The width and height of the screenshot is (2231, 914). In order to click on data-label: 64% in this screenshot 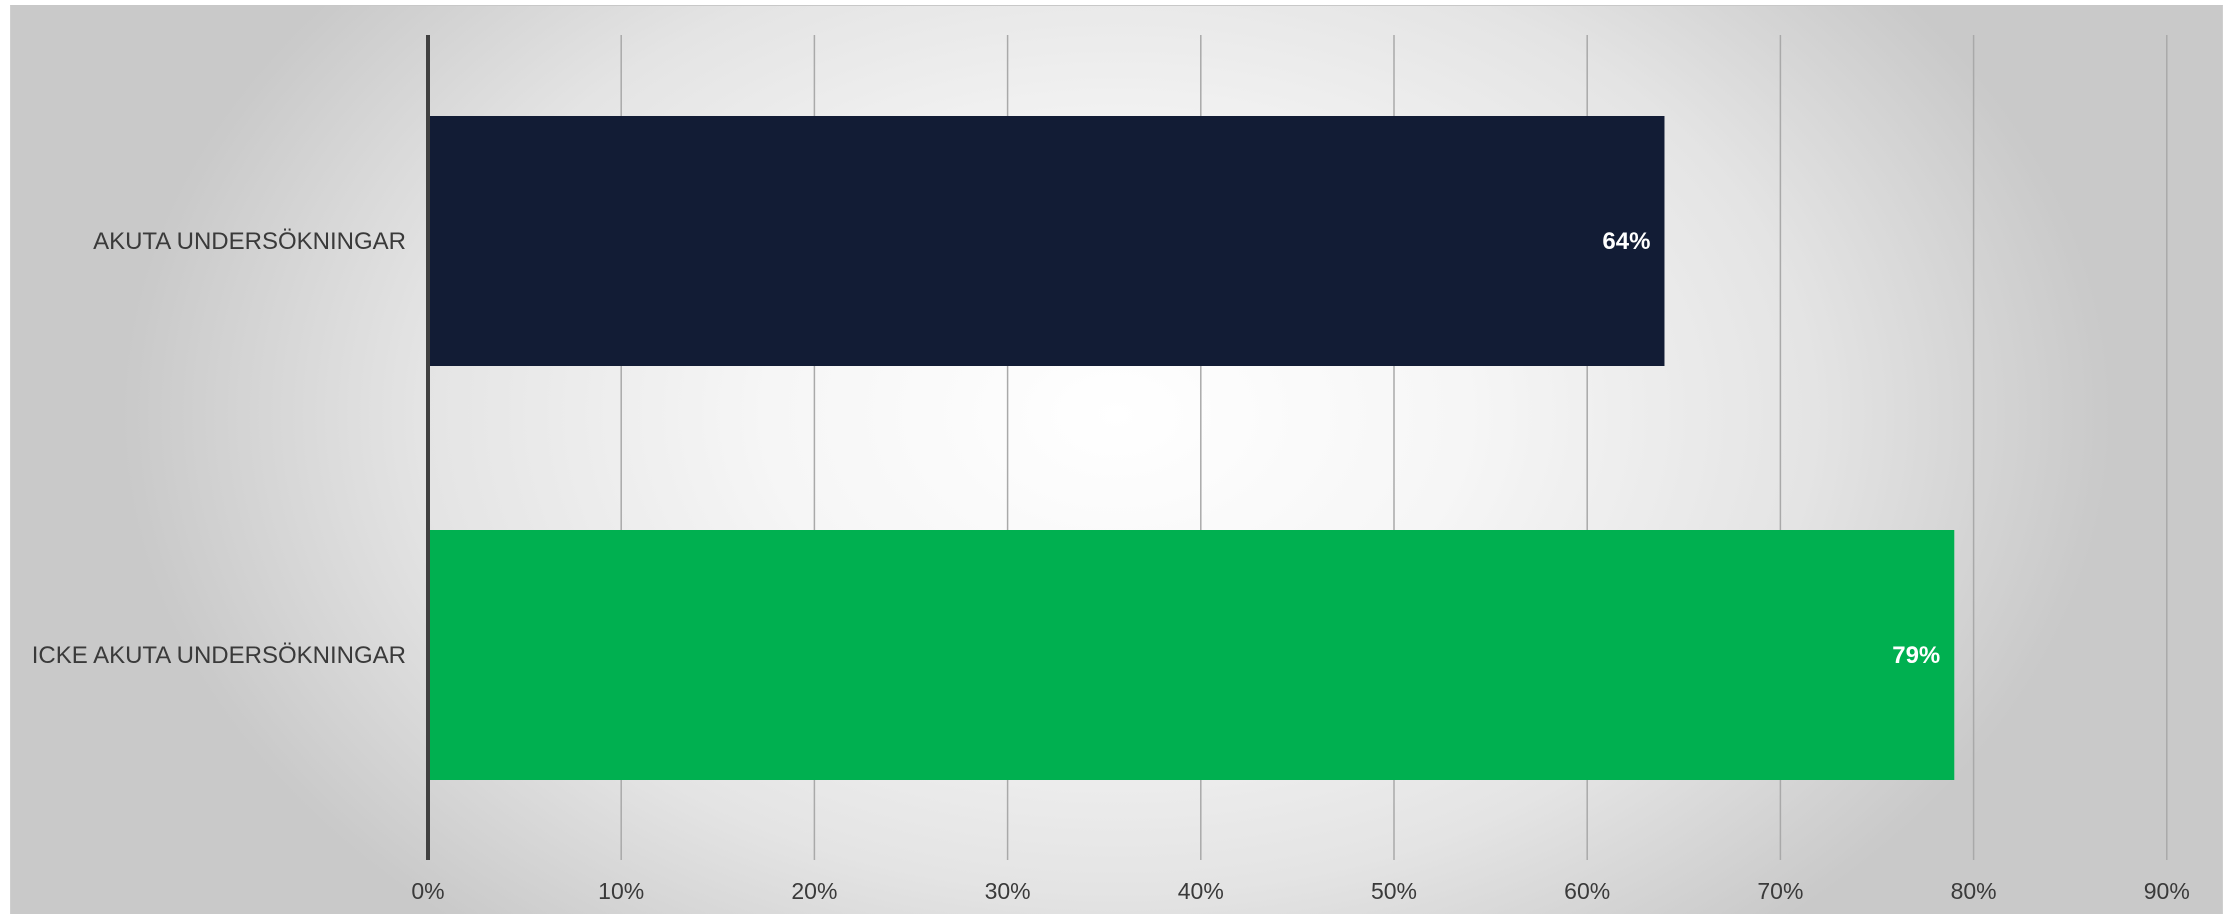, I will do `click(1626, 241)`.